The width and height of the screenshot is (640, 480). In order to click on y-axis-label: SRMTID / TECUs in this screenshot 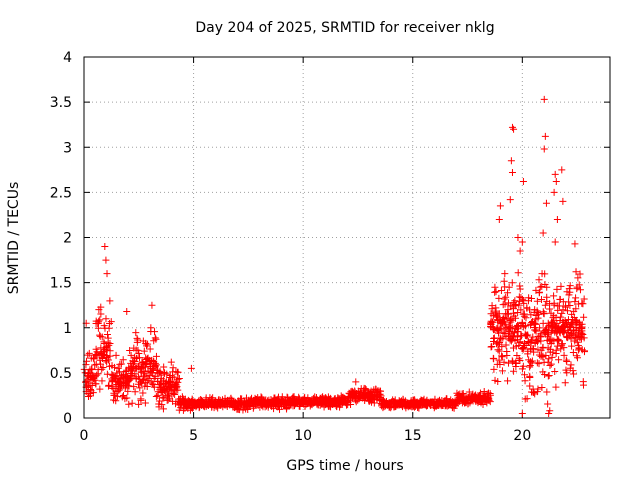, I will do `click(14, 238)`.